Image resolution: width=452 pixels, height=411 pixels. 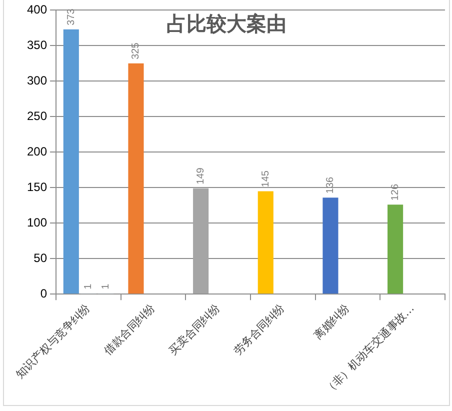 What do you see at coordinates (226, 24) in the screenshot?
I see `chart-title: 占比较大案由` at bounding box center [226, 24].